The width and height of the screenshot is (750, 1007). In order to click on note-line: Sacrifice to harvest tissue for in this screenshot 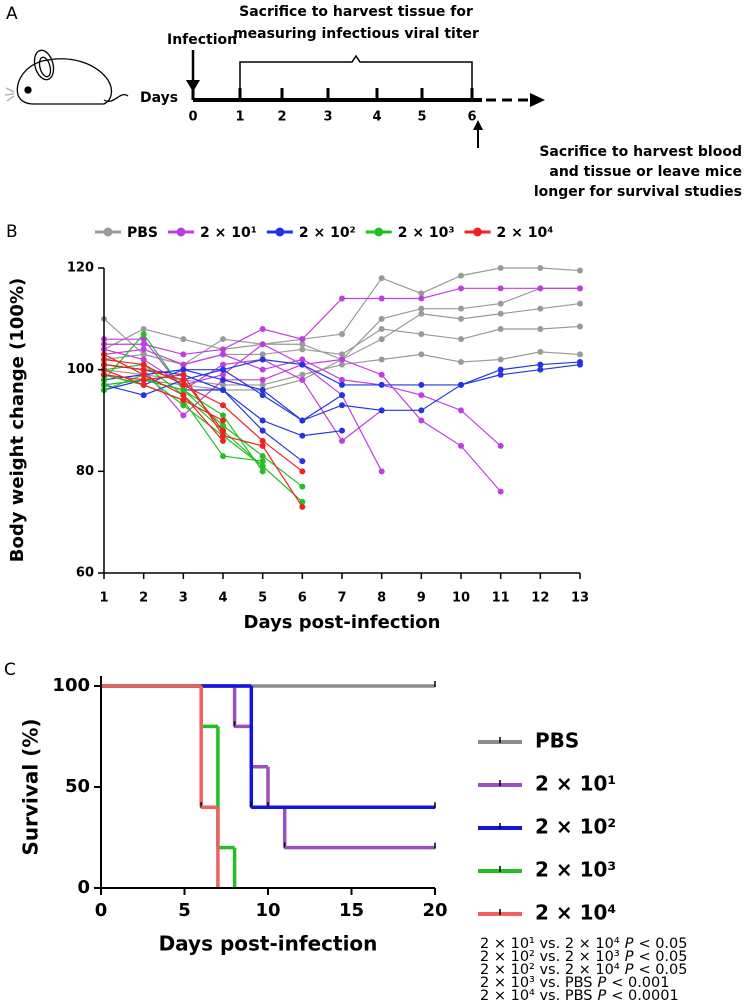, I will do `click(356, 12)`.